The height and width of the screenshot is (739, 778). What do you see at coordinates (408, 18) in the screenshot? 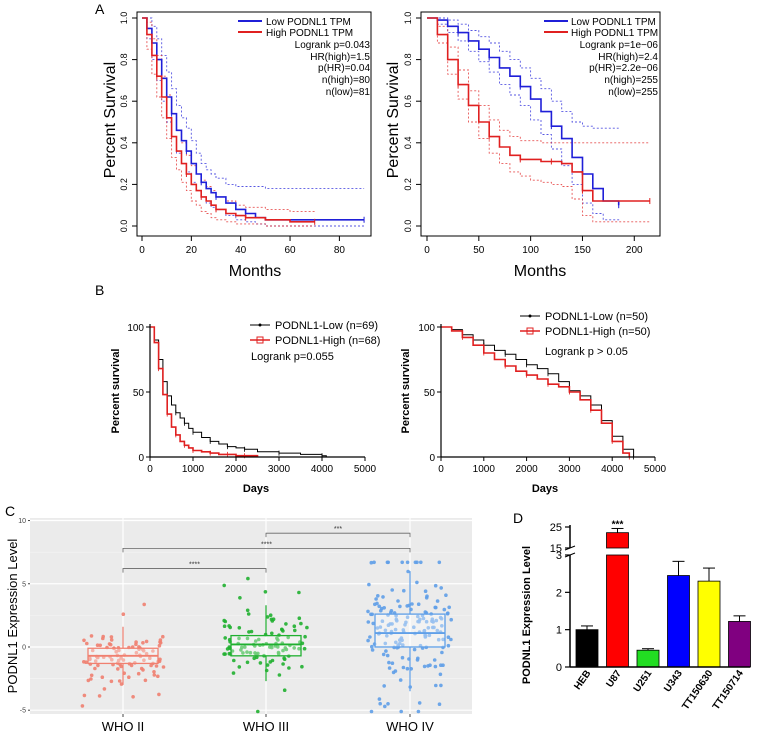
I see `A2-ytick-label: 1.0` at bounding box center [408, 18].